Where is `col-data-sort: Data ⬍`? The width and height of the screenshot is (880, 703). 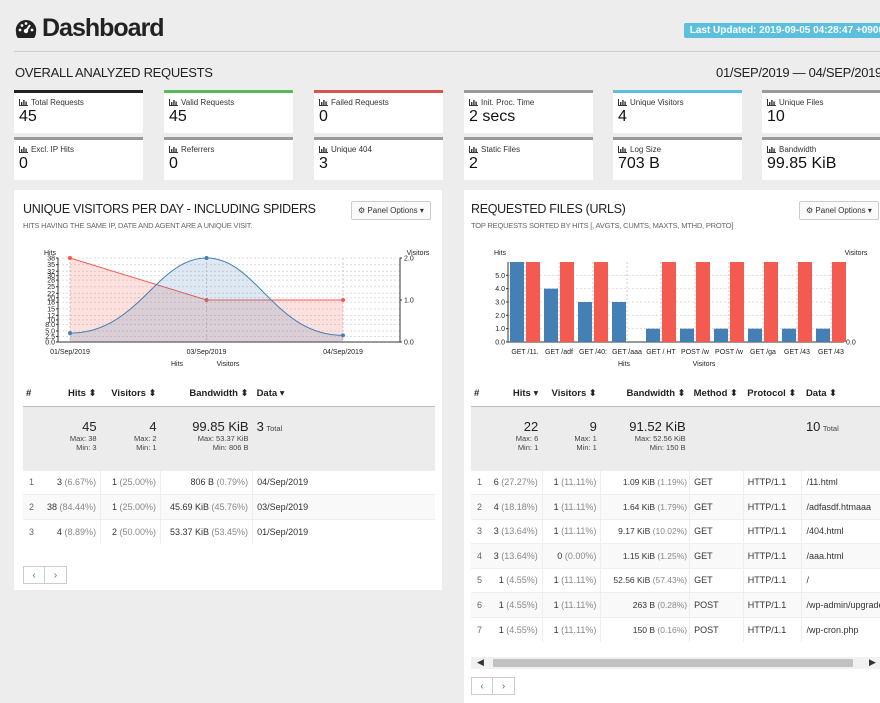
col-data-sort: Data ⬍ is located at coordinates (821, 394).